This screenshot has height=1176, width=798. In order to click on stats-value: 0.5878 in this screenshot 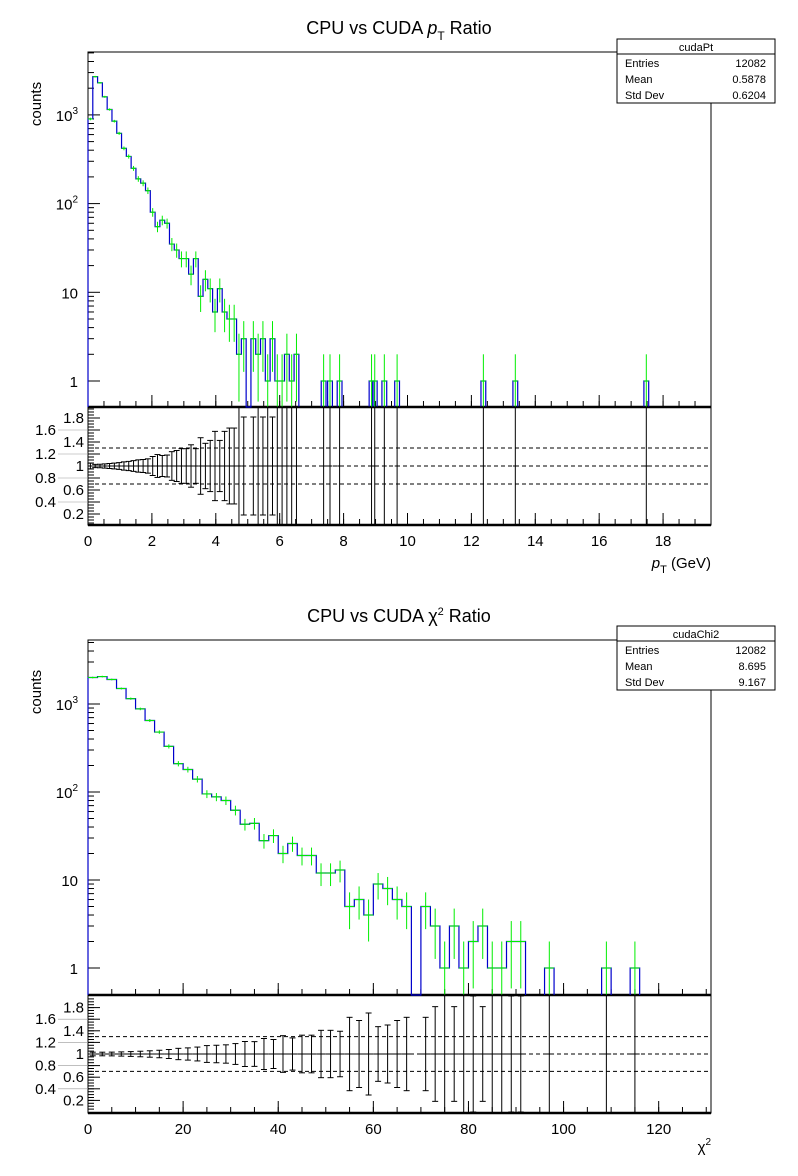, I will do `click(749, 80)`.